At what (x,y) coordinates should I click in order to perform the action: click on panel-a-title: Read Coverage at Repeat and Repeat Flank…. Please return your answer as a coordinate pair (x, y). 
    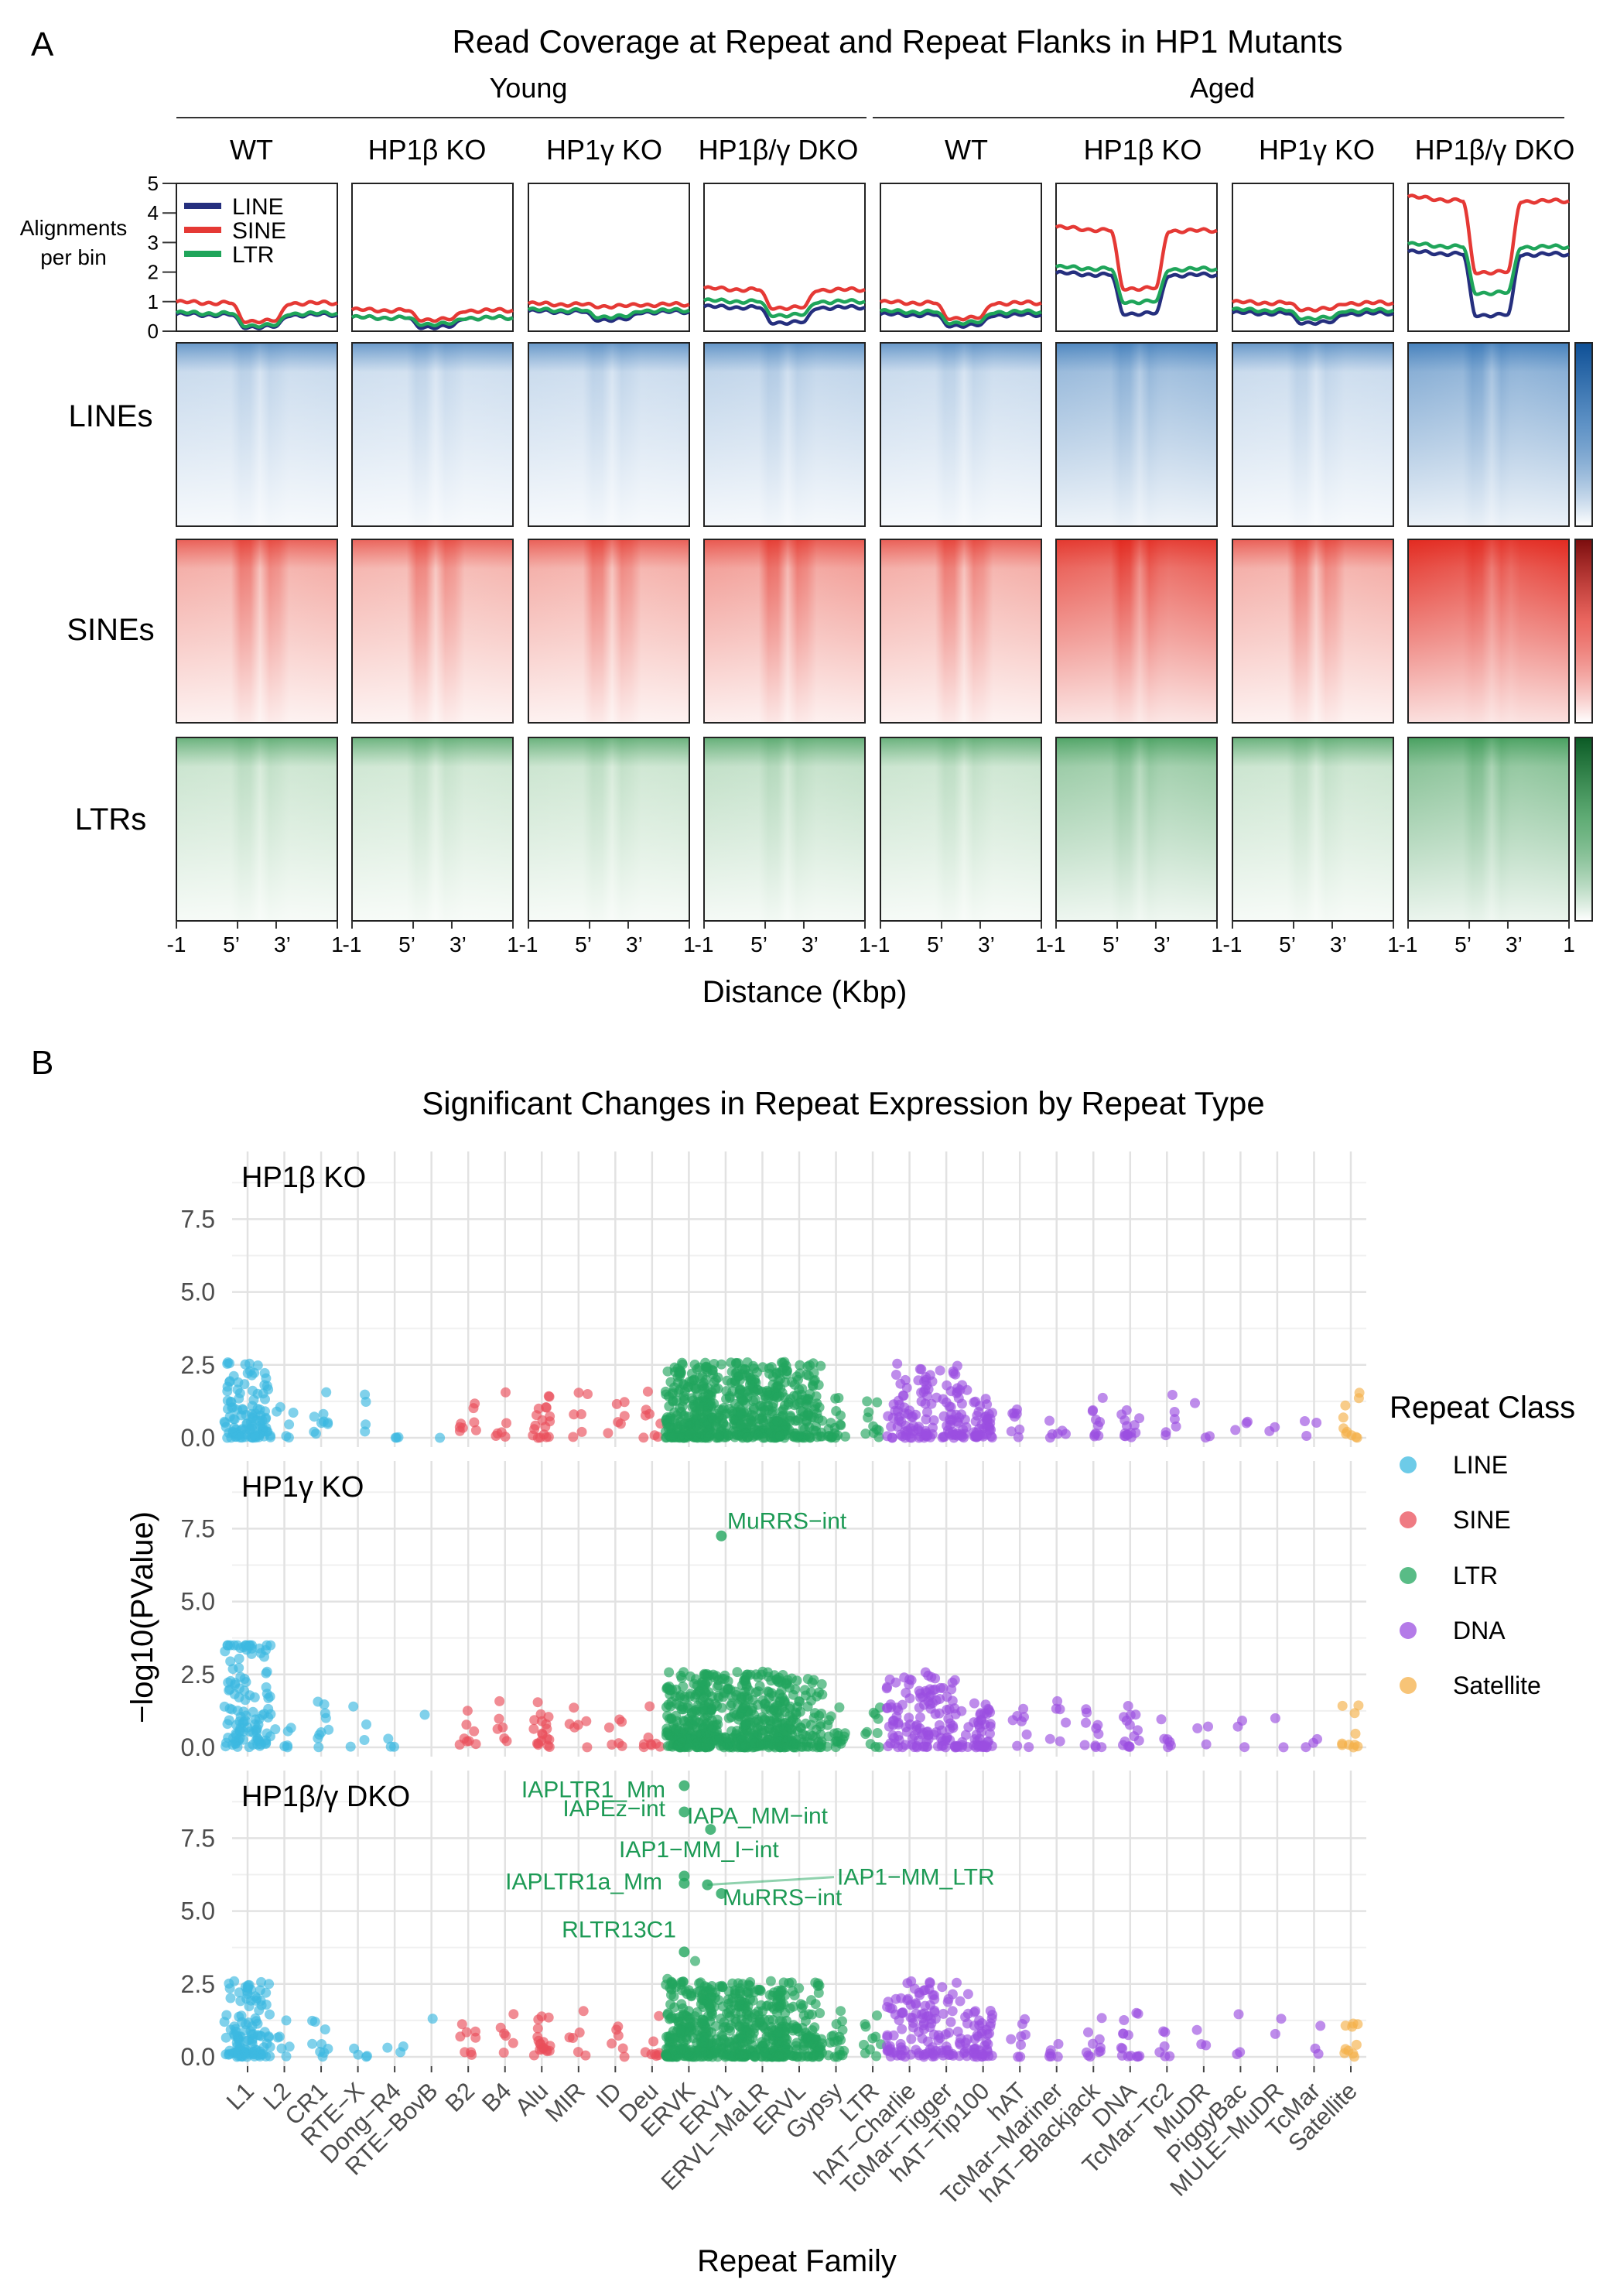
    Looking at the image, I should click on (897, 41).